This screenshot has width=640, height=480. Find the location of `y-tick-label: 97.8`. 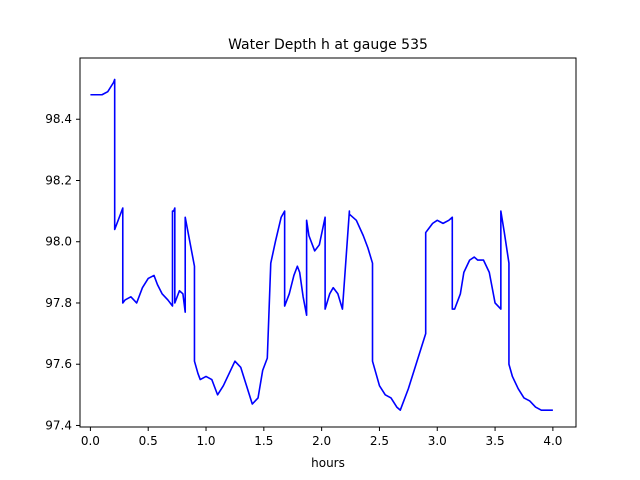

y-tick-label: 97.8 is located at coordinates (58, 303).